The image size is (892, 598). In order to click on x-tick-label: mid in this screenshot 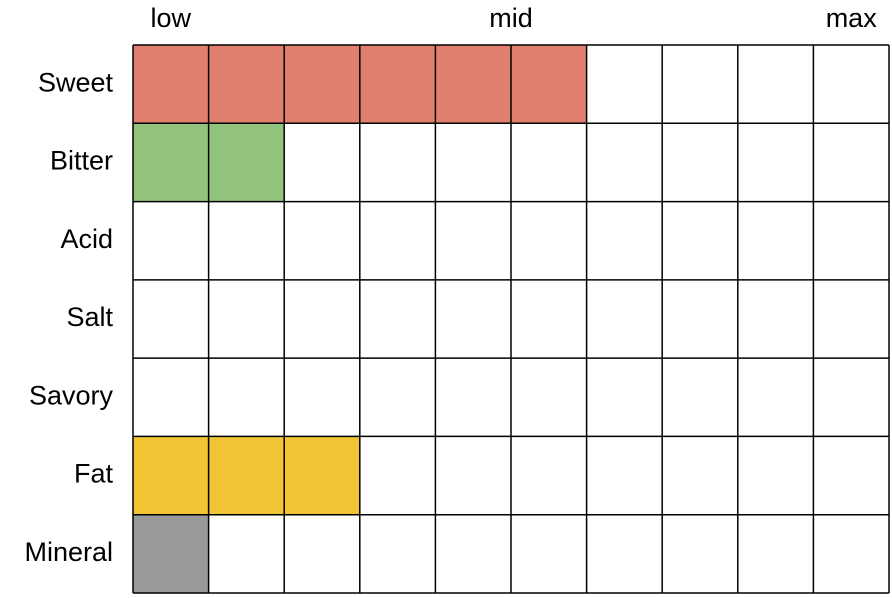, I will do `click(511, 18)`.